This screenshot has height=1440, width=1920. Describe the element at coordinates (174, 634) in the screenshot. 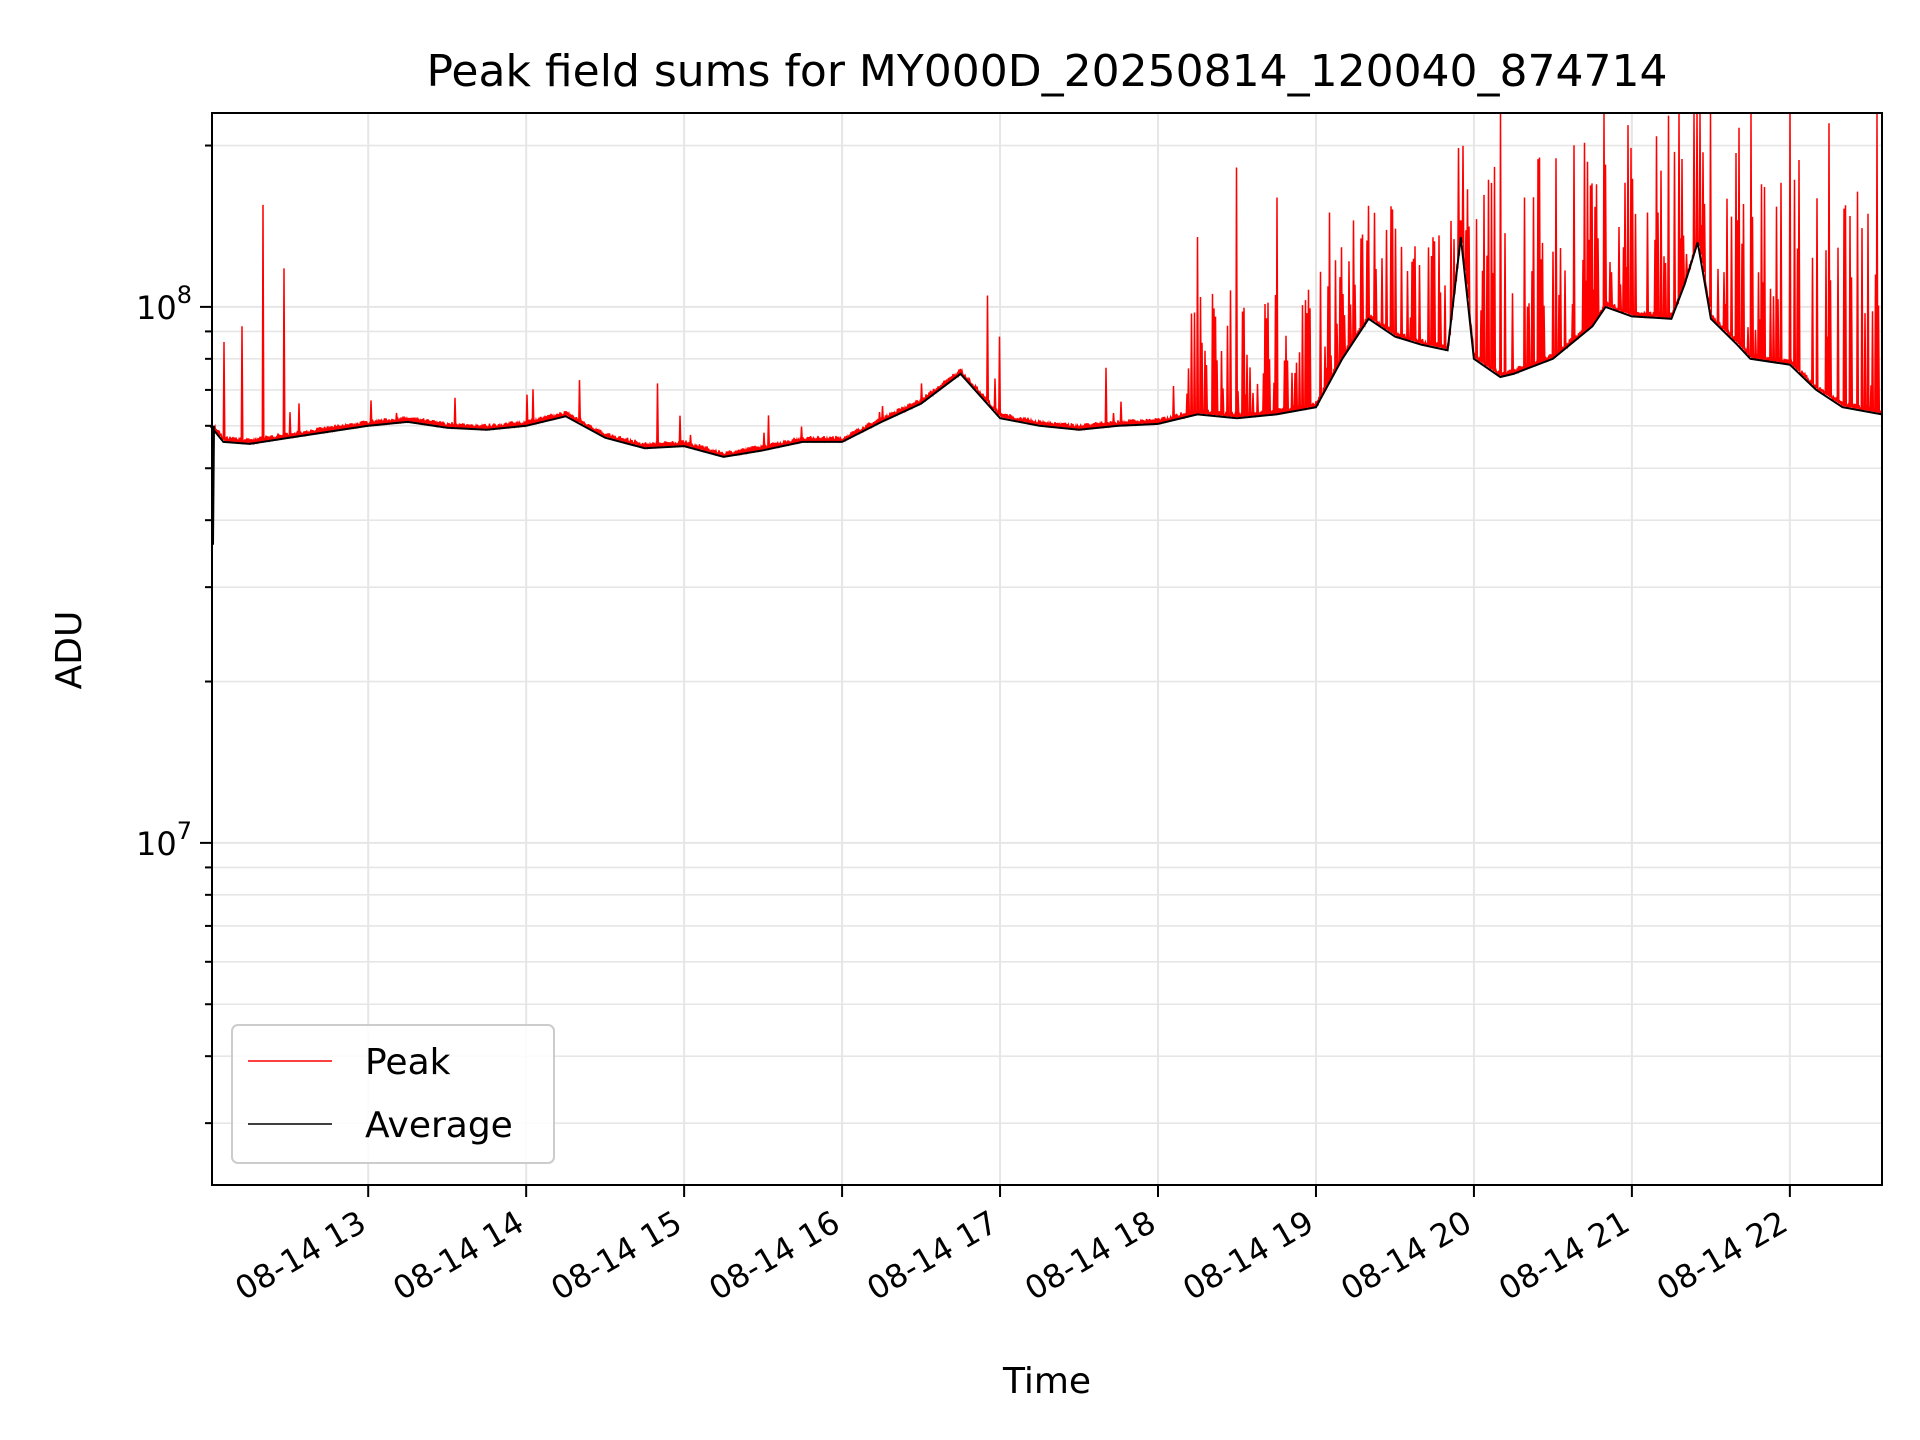

I see `y-axis-ticks: 10⁷ 10⁸` at that location.